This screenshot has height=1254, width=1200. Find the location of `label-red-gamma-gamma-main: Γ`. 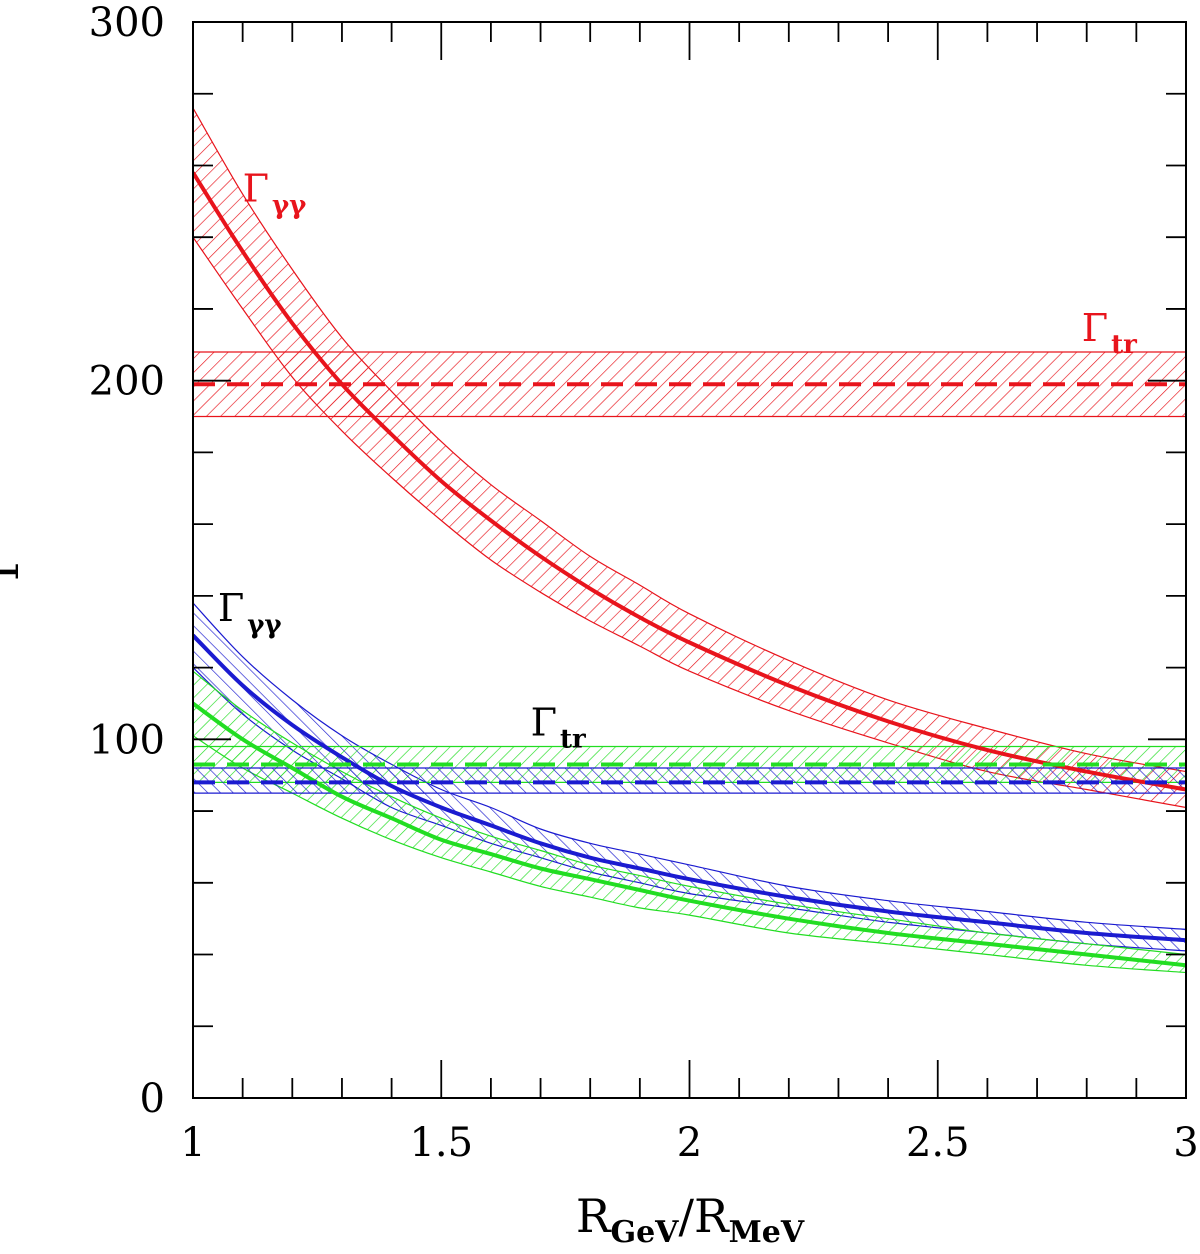

label-red-gamma-gamma-main: Γ is located at coordinates (256, 188).